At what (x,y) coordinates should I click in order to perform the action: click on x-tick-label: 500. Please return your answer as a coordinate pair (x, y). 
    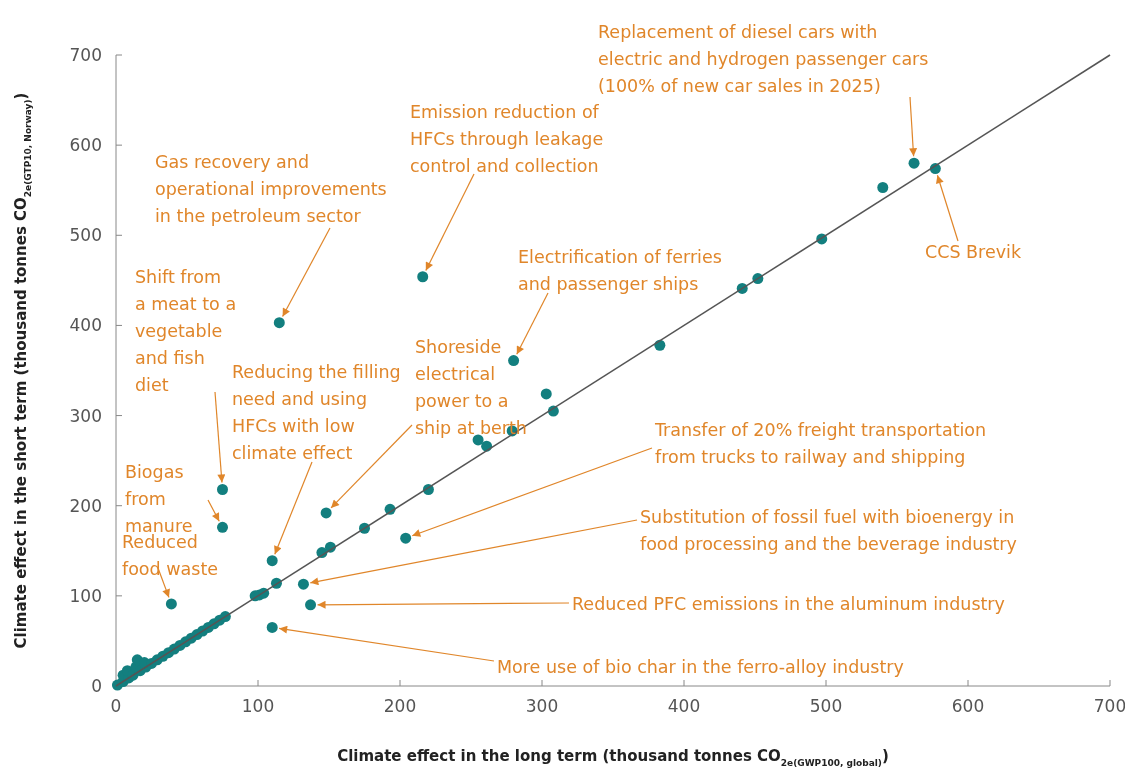
    Looking at the image, I should click on (826, 706).